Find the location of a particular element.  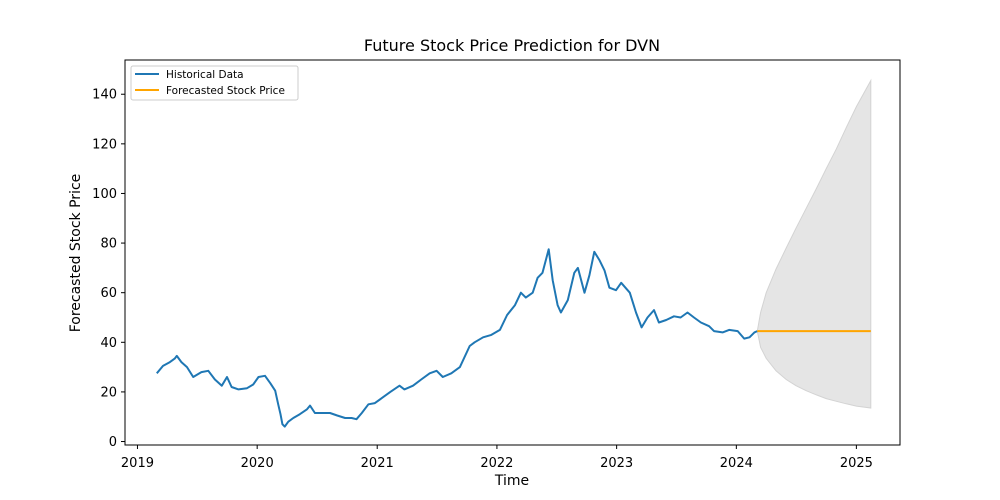

y-tick-label-4: 80 is located at coordinates (108, 244).